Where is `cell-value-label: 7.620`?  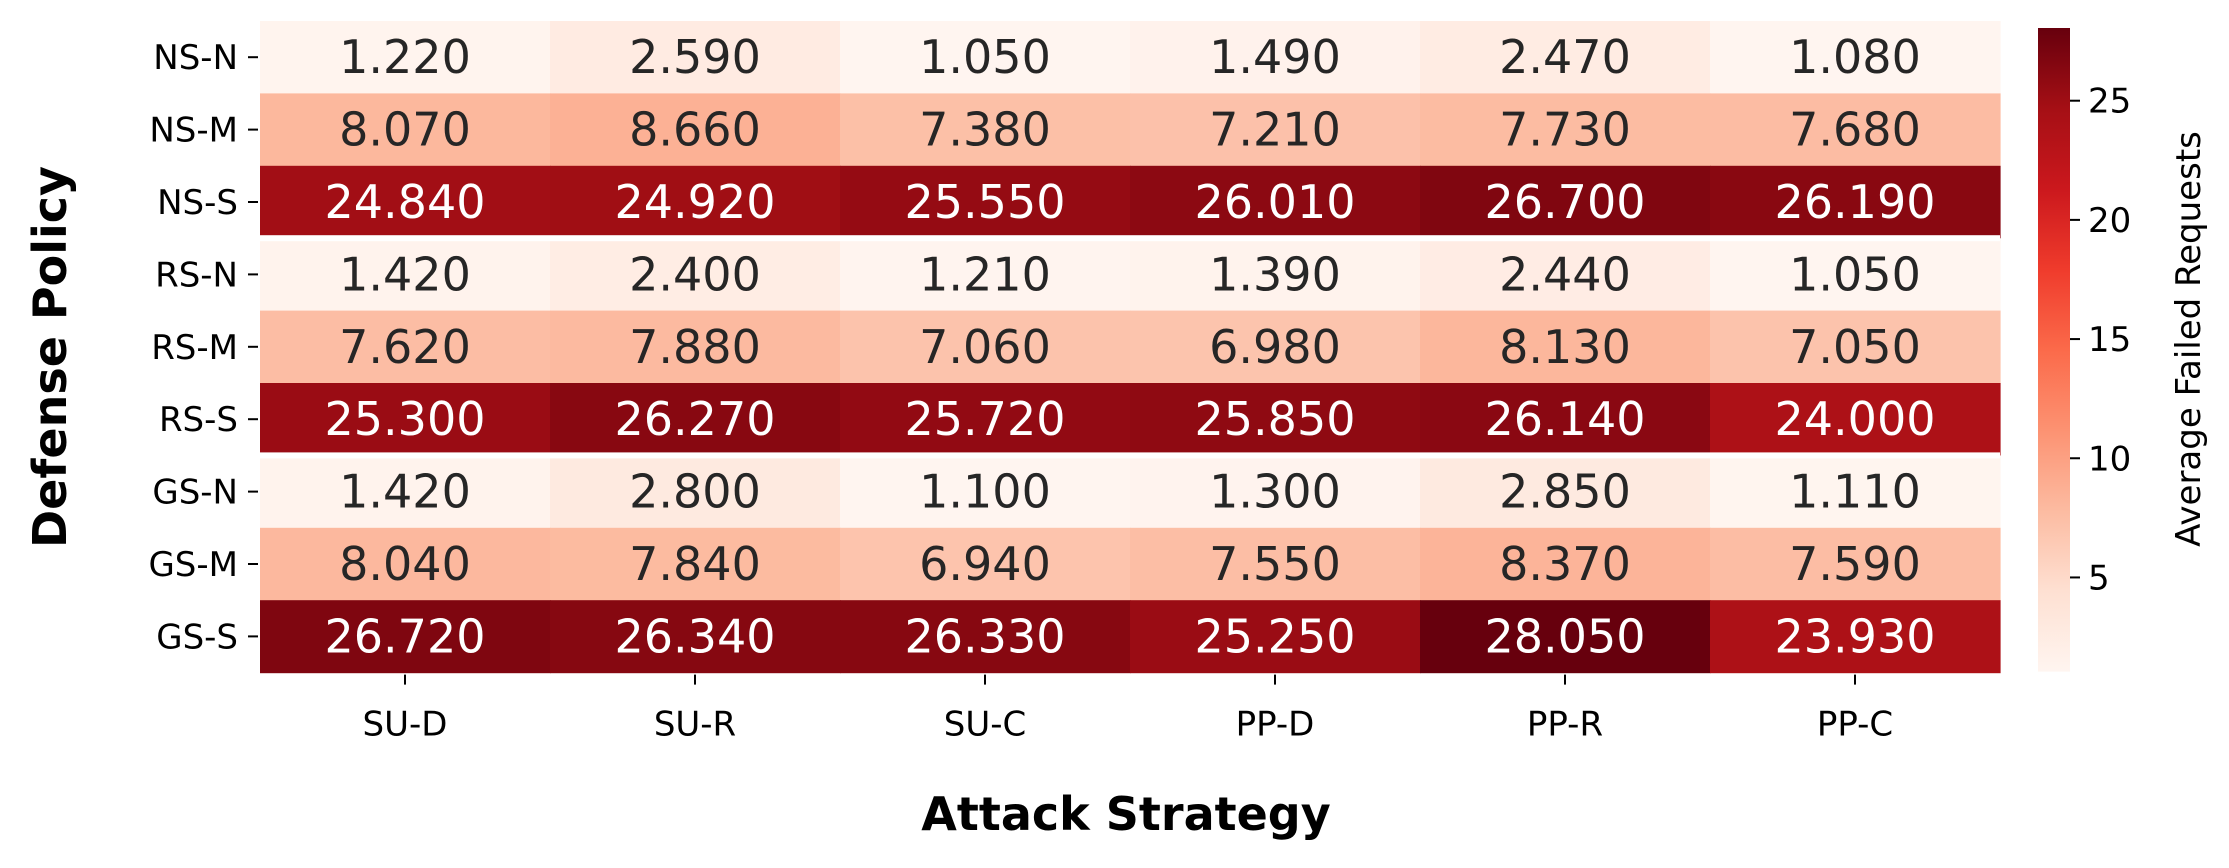
cell-value-label: 7.620 is located at coordinates (405, 347).